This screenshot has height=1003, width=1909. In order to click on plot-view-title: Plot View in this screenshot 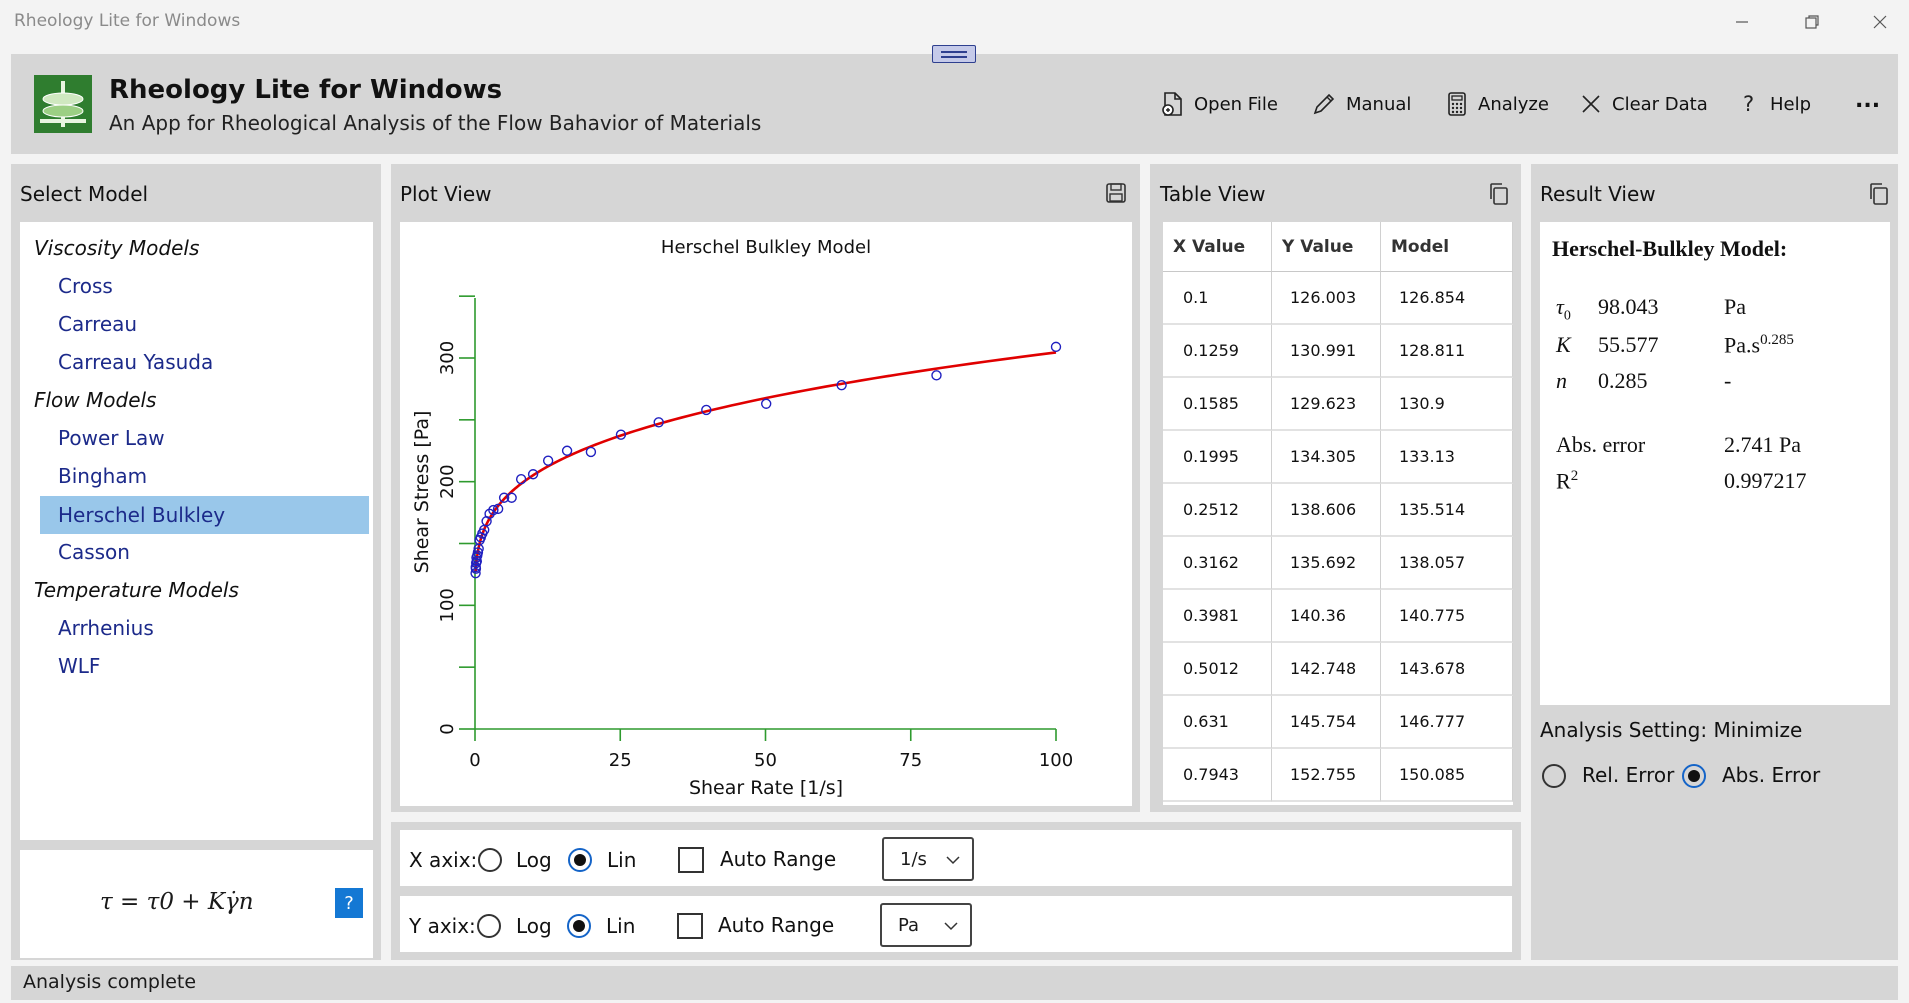, I will do `click(446, 194)`.